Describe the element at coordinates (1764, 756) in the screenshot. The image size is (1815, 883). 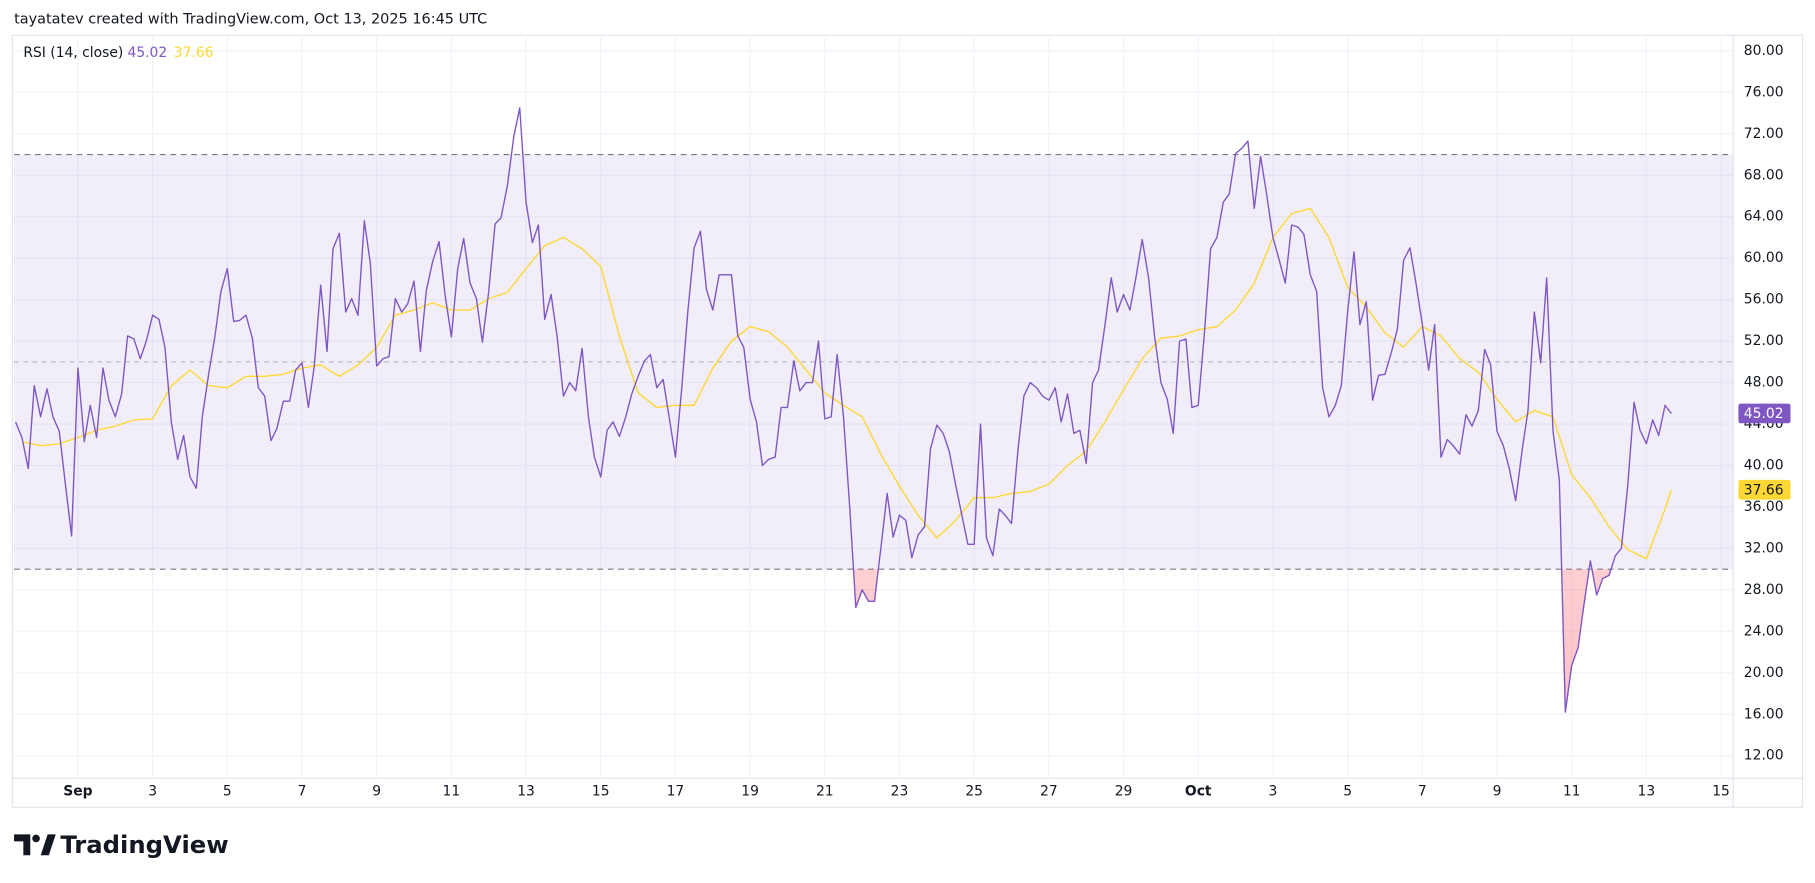
I see `y-tick-label: 12.00` at that location.